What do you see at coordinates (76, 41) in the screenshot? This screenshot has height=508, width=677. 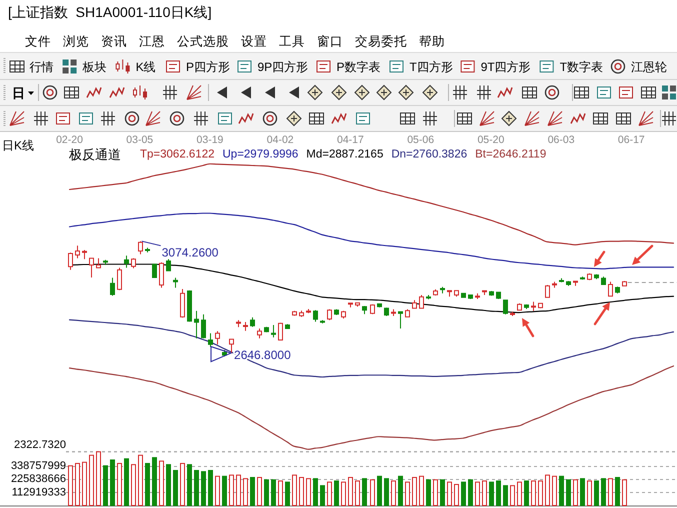 I see `text: 浏览` at bounding box center [76, 41].